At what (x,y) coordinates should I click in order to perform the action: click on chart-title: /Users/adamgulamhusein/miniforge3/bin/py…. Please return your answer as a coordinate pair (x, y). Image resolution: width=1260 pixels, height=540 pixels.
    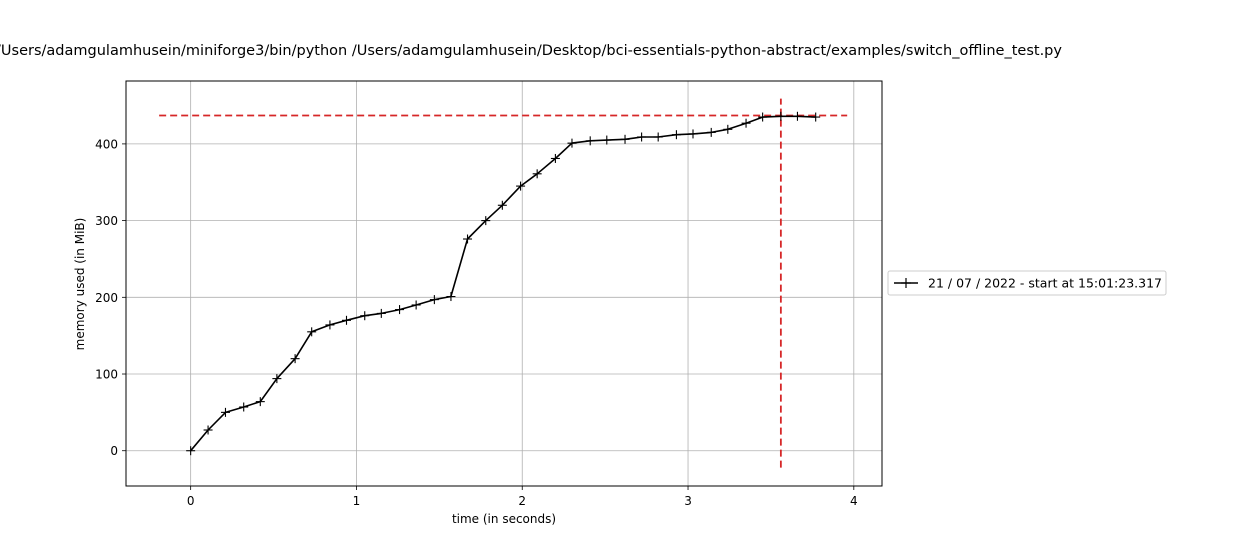
    Looking at the image, I should click on (531, 51).